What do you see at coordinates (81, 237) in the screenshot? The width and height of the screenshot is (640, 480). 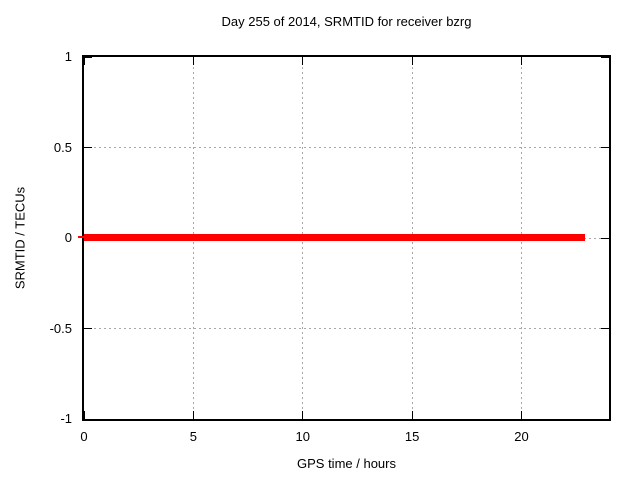 I see `series-line-cap` at bounding box center [81, 237].